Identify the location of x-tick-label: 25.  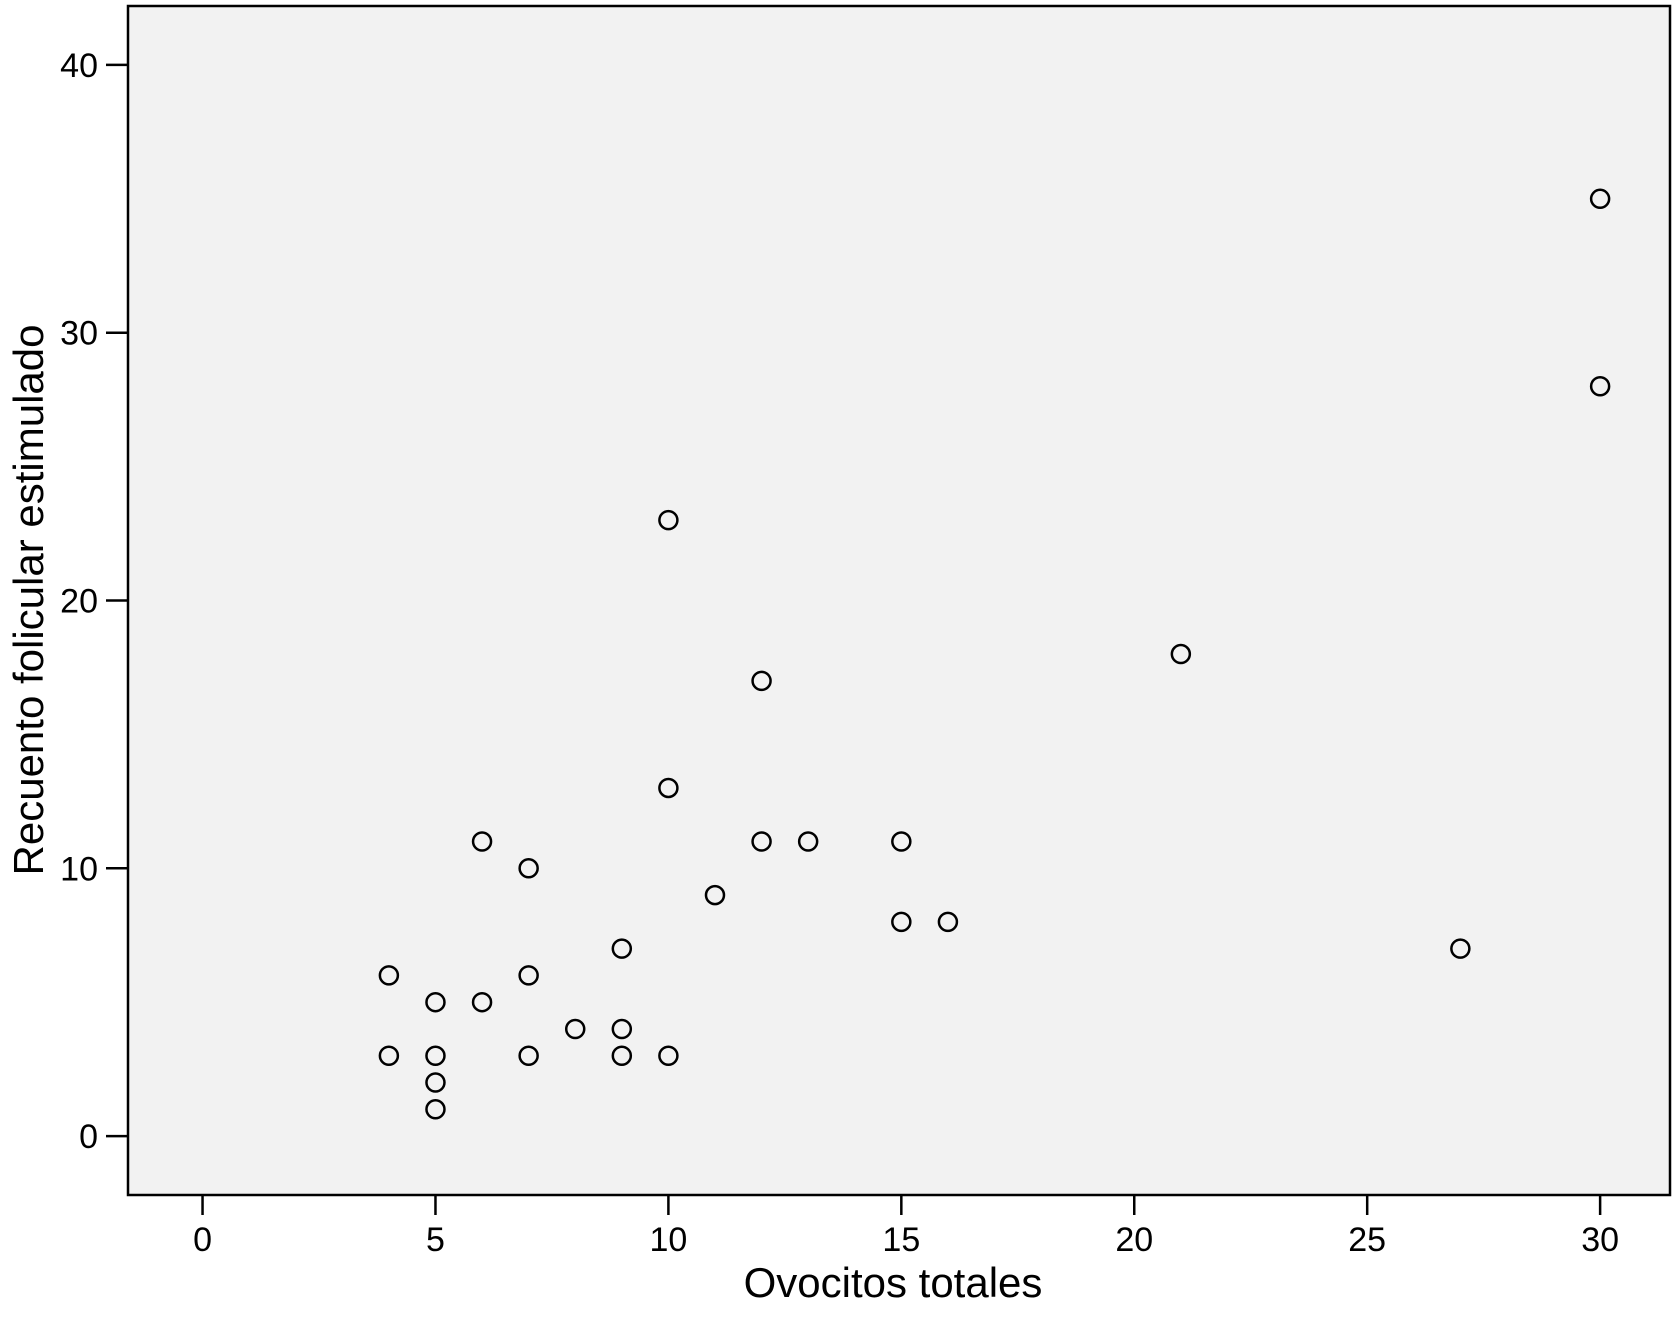
(1367, 1240).